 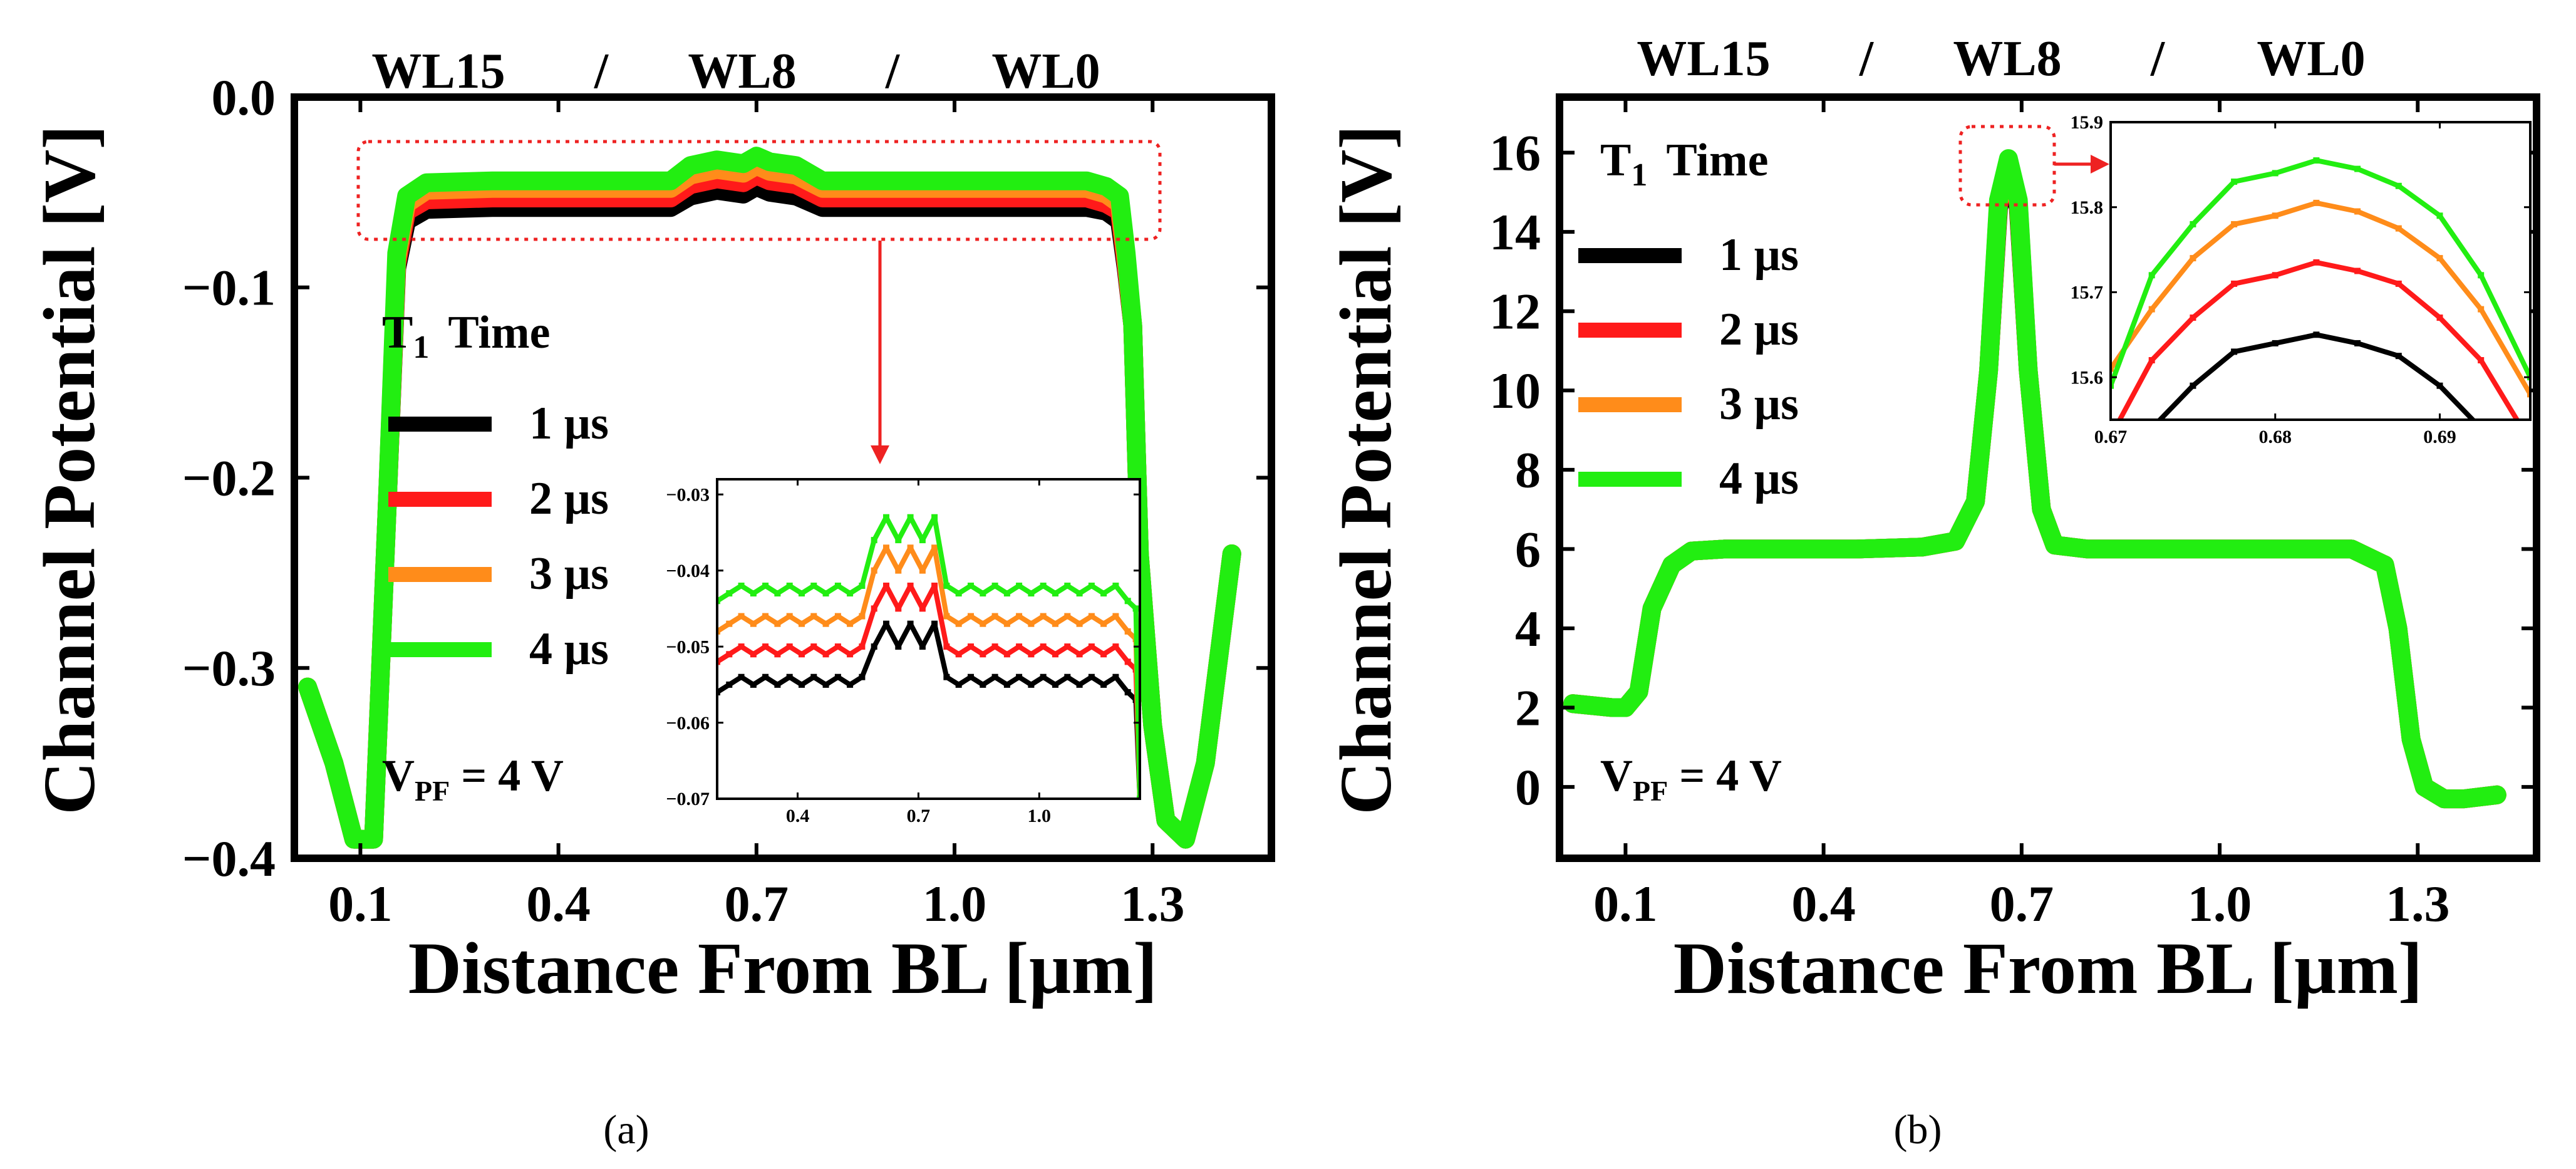 I want to click on x-tick-label: 0.4, so click(x=798, y=816).